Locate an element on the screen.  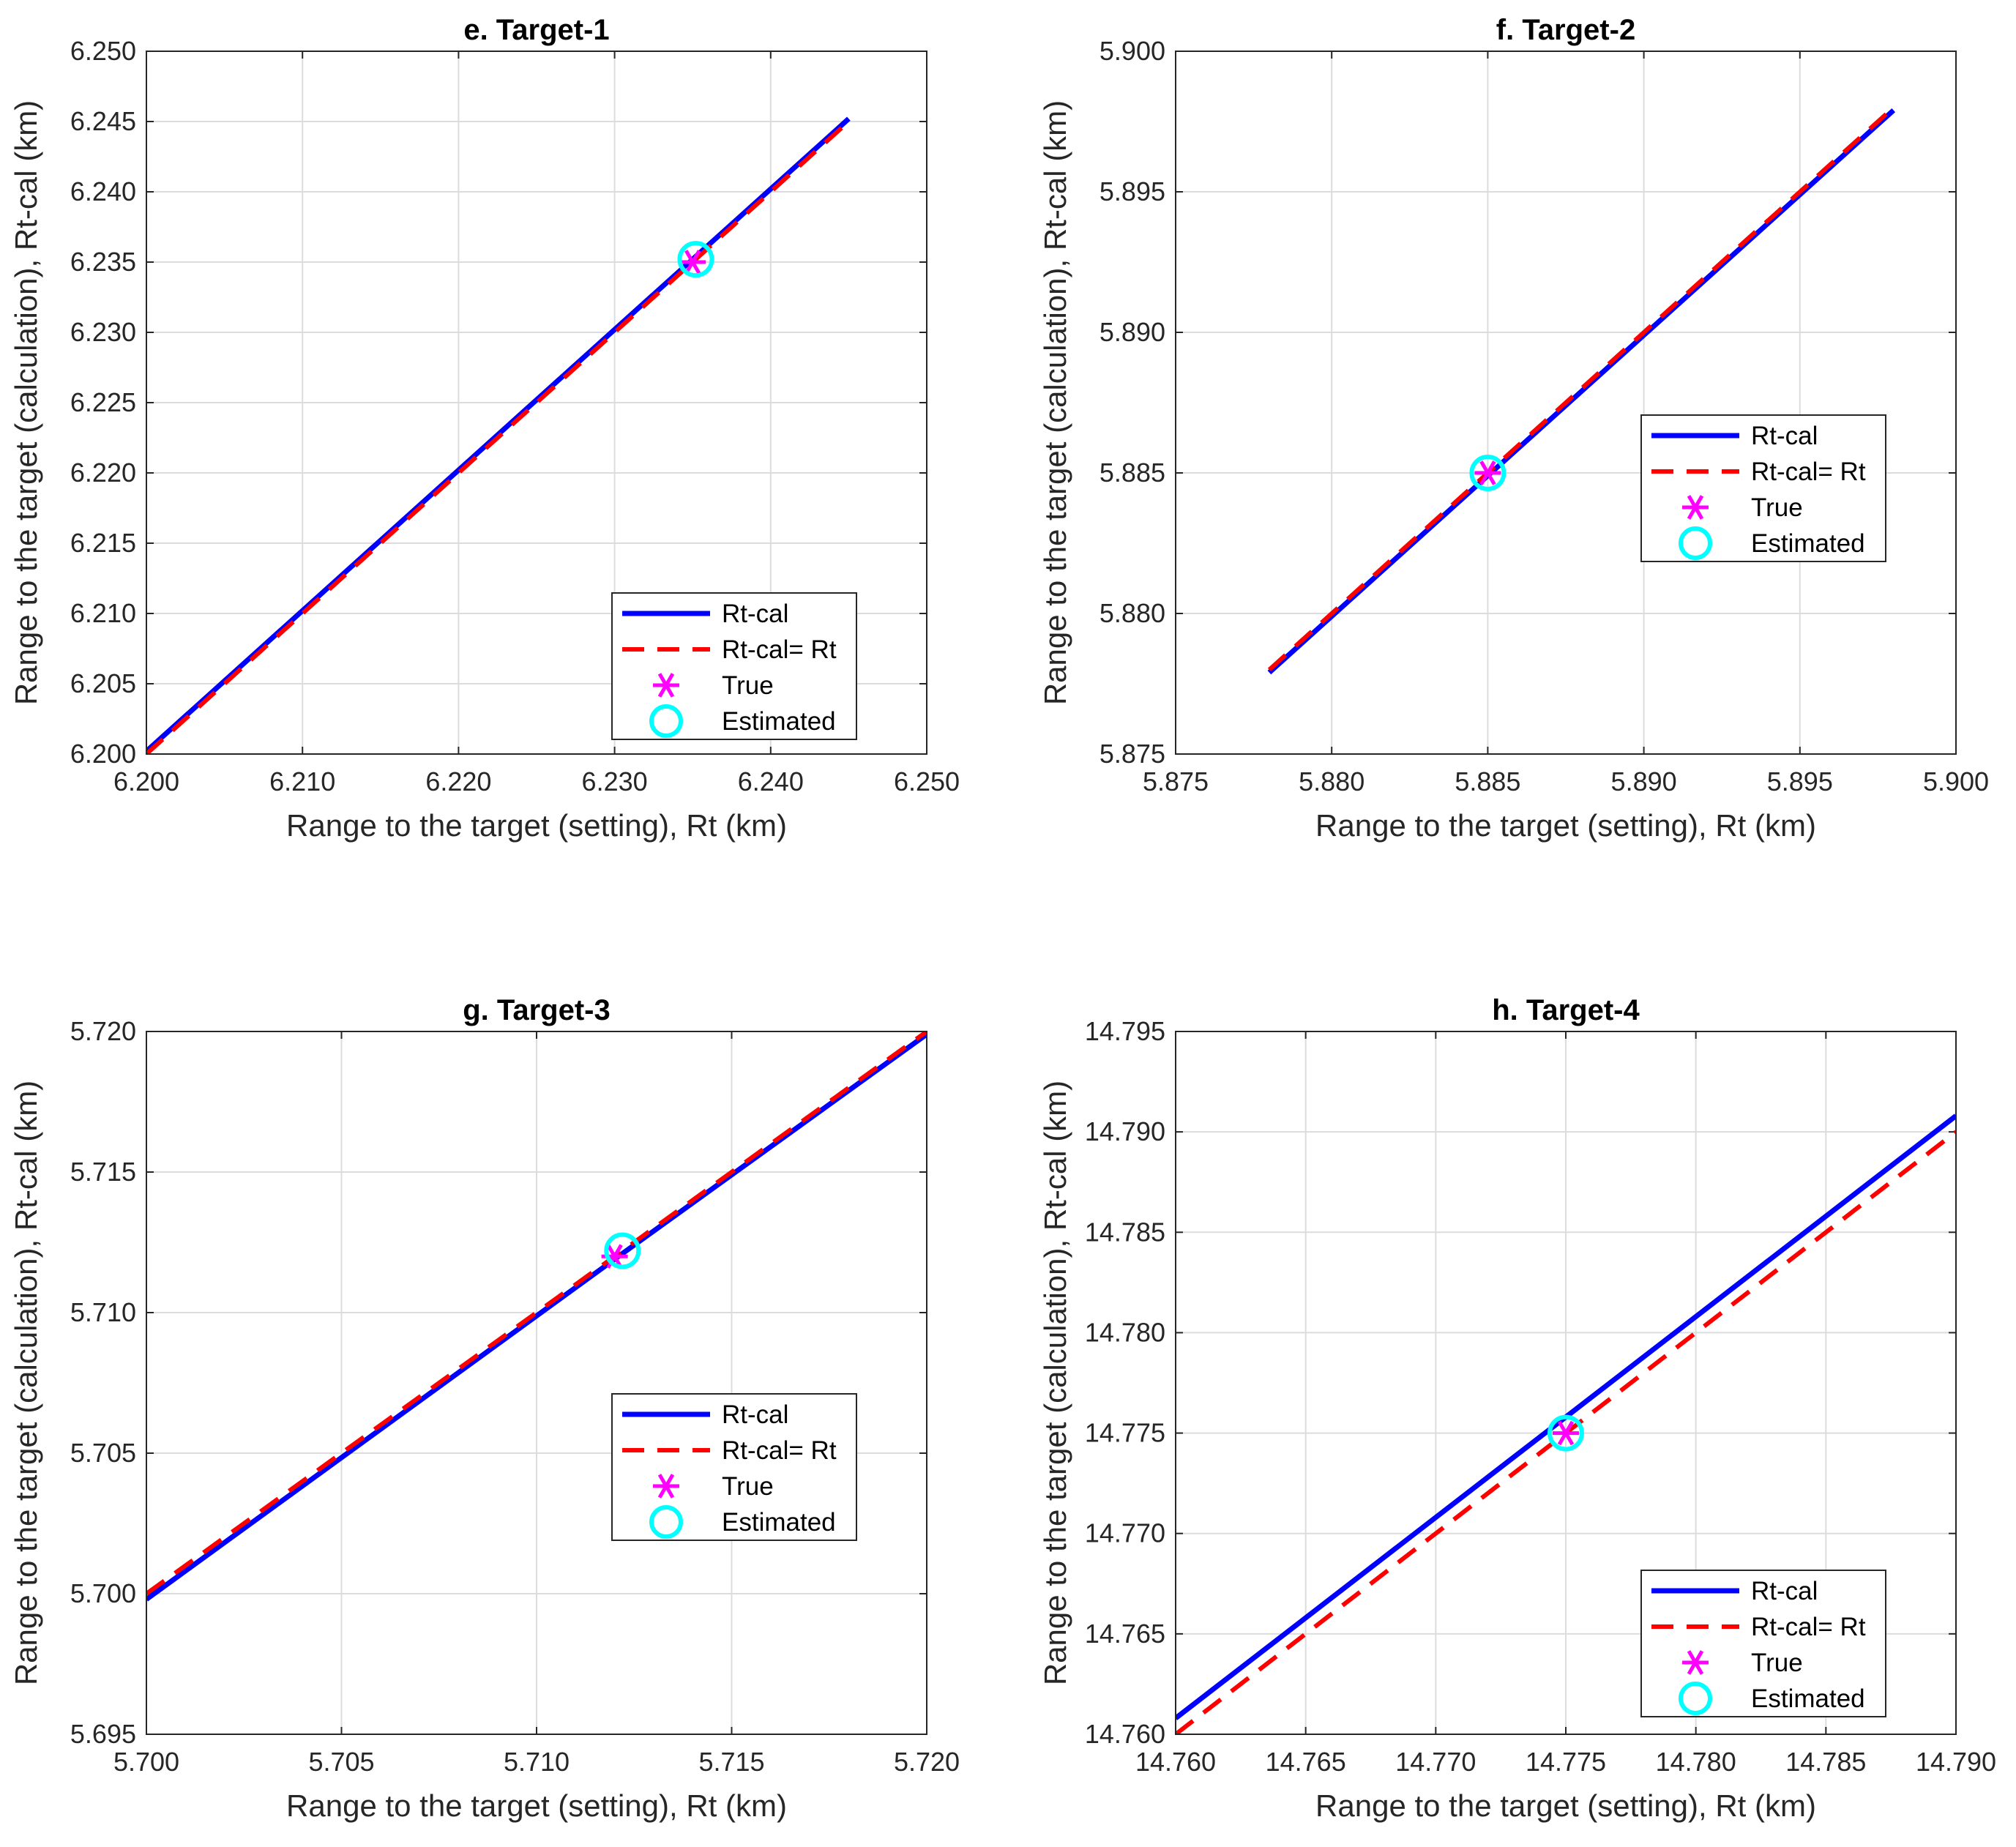
x-tick-label: 5.700 is located at coordinates (146, 1762).